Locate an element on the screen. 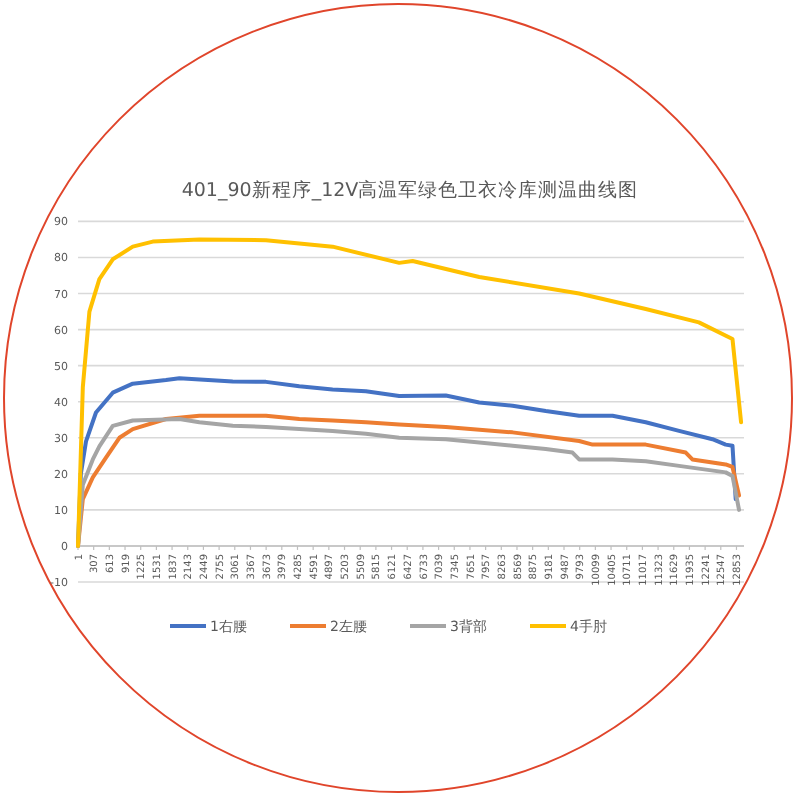 This screenshot has height=796, width=796. chart-title: 401_90新程序_12V高温军绿色卫衣冷库测温曲线图 is located at coordinates (410, 190).